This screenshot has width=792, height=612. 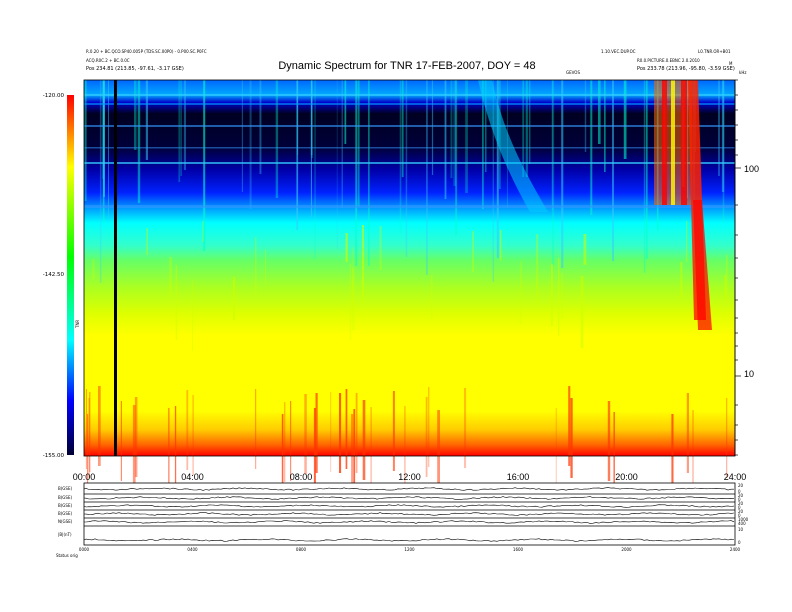 I want to click on x-tick-label: 12:00, so click(x=409, y=477).